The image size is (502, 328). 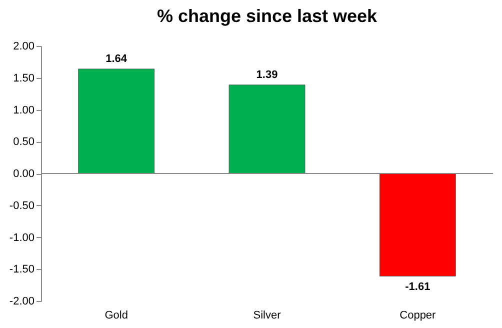 What do you see at coordinates (21, 206) in the screenshot?
I see `y-tick-label: -0.50` at bounding box center [21, 206].